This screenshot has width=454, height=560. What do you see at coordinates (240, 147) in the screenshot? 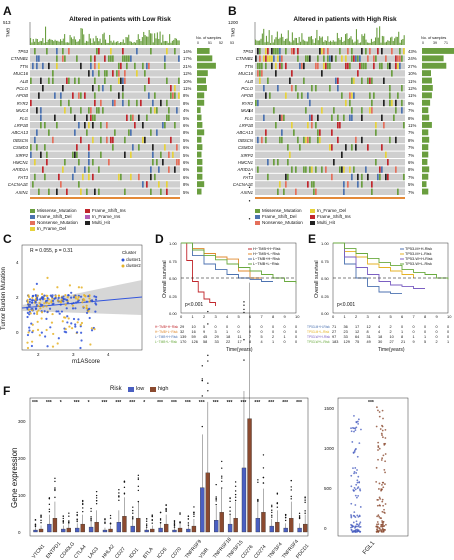
I see `onco-gene-B: CSMD3` at bounding box center [240, 147].